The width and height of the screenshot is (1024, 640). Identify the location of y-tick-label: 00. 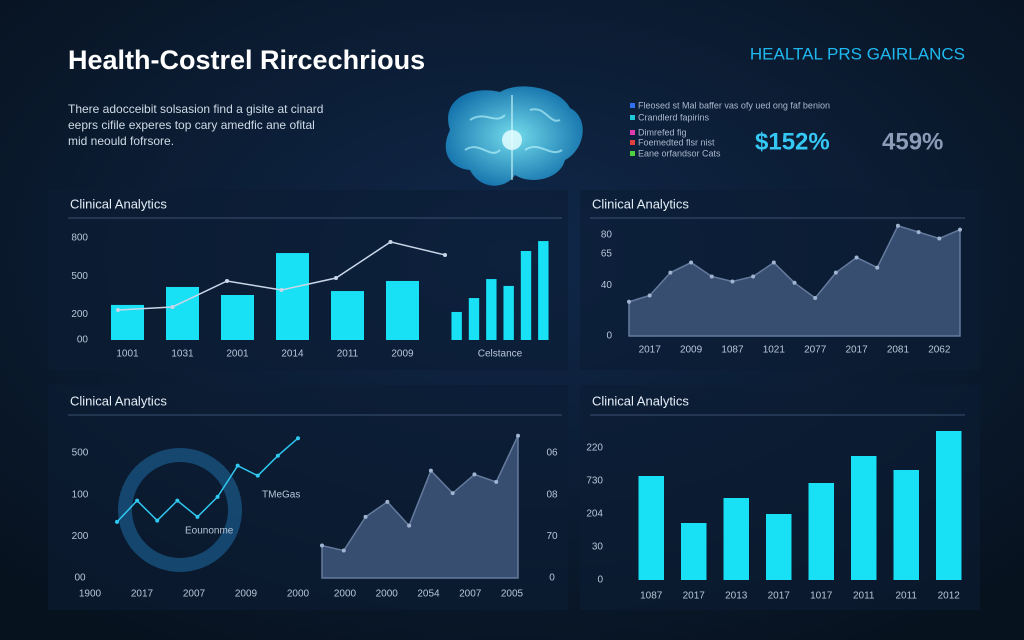
(80, 578).